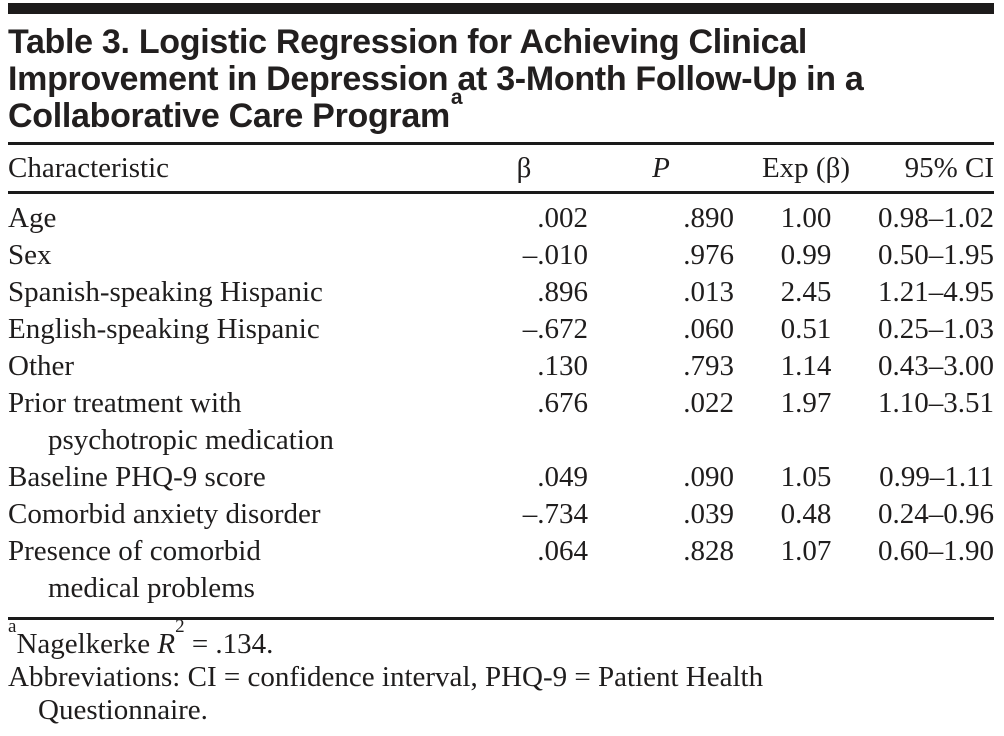 Image resolution: width=1004 pixels, height=736 pixels. I want to click on row-p-value: .828, so click(708, 551).